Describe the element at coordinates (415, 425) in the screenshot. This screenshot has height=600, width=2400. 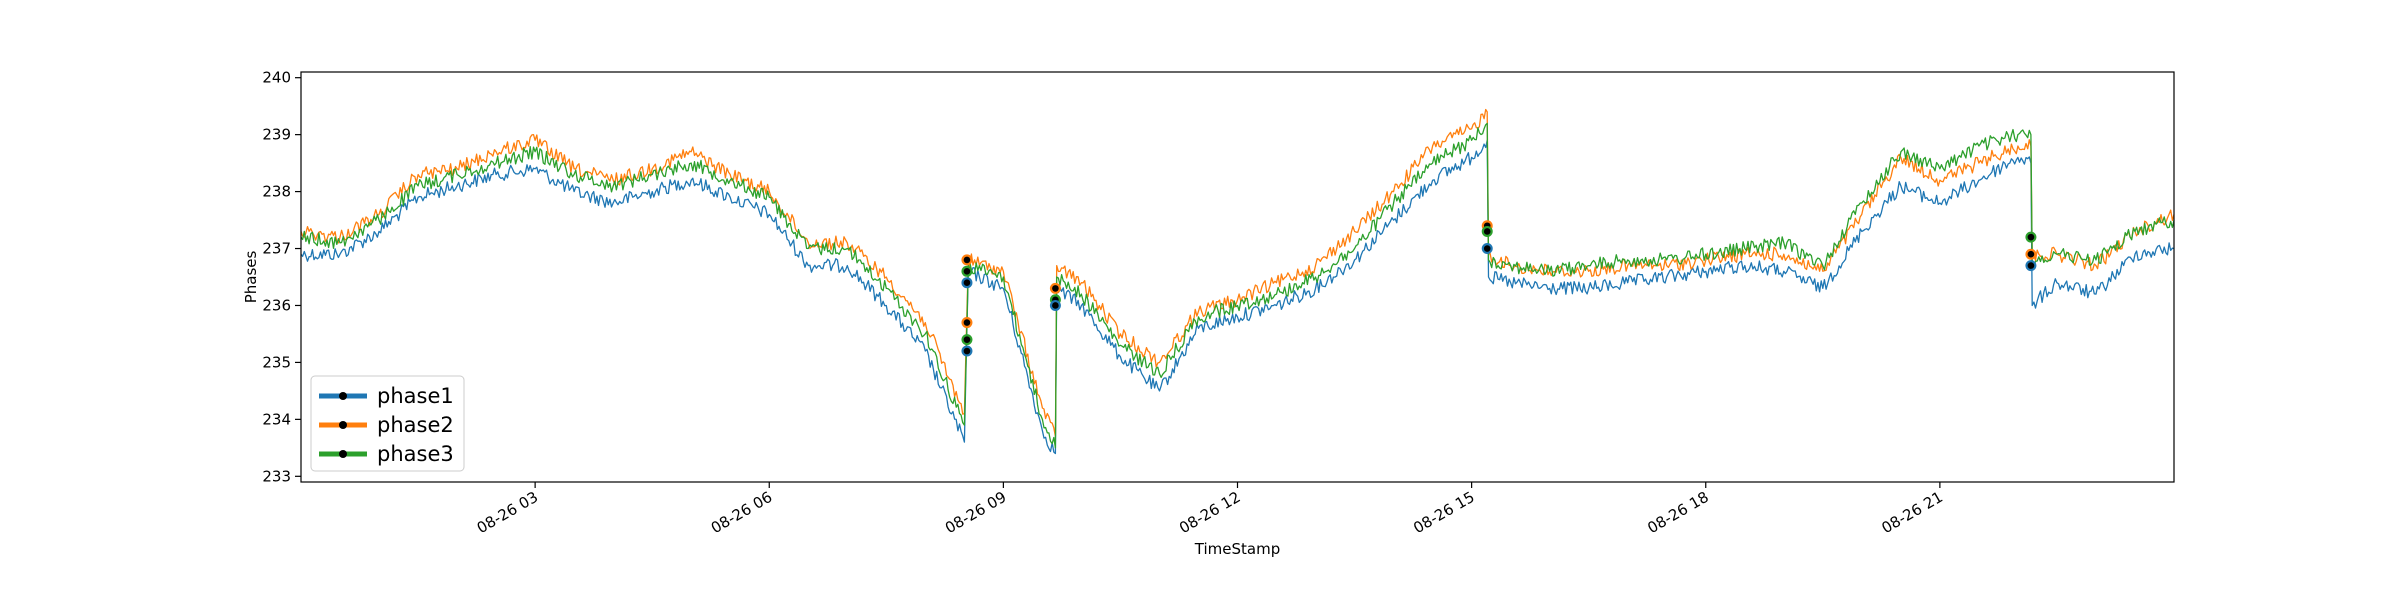
I see `legend-label-phase2: phase2` at that location.